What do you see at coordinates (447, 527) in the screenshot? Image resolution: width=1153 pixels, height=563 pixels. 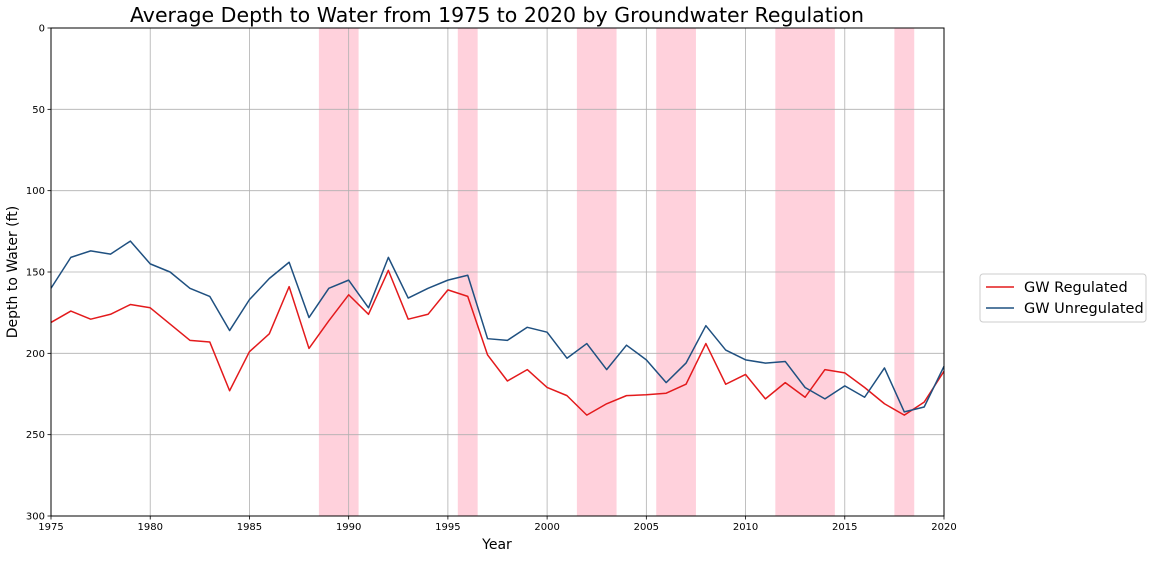 I see `x-tick-label: 1995` at bounding box center [447, 527].